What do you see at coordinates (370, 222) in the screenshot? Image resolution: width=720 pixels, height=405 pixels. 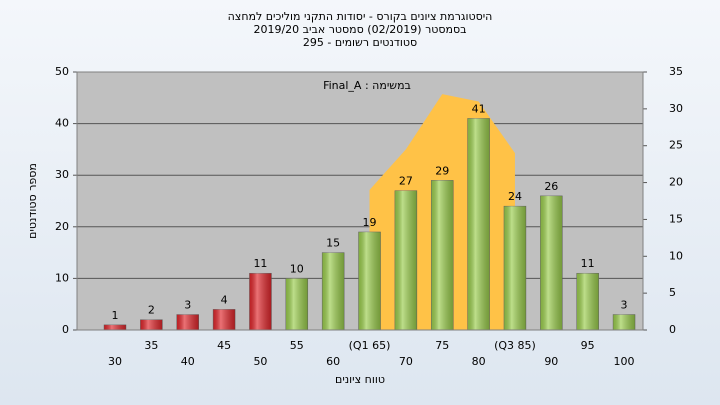 I see `data-label: 19` at bounding box center [370, 222].